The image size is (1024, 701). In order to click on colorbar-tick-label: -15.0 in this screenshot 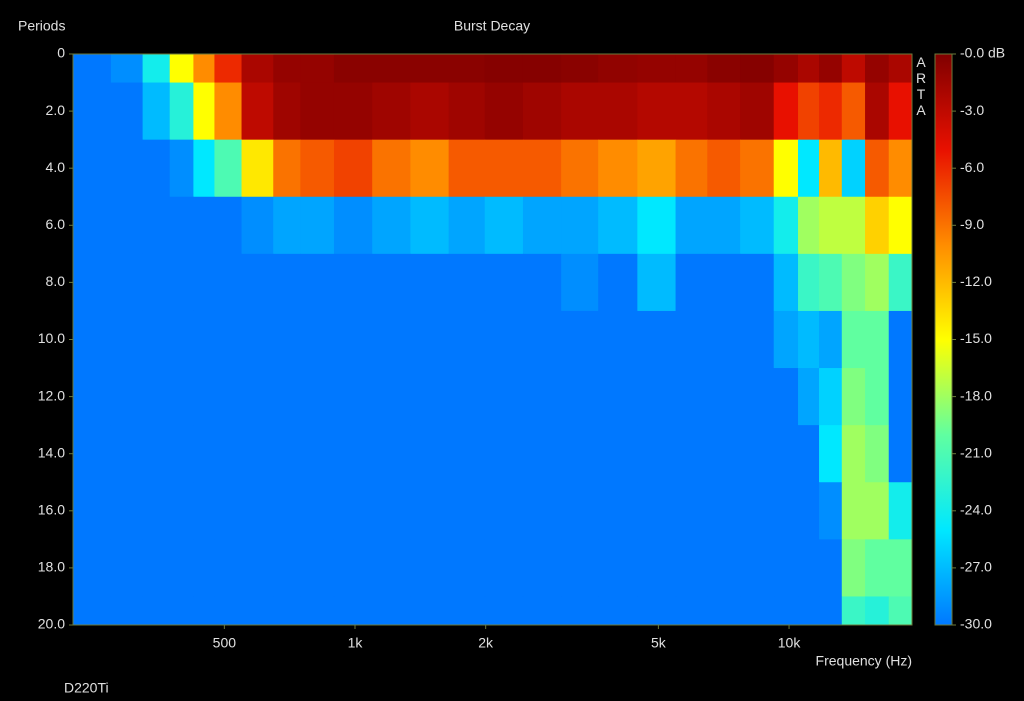, I will do `click(976, 338)`.